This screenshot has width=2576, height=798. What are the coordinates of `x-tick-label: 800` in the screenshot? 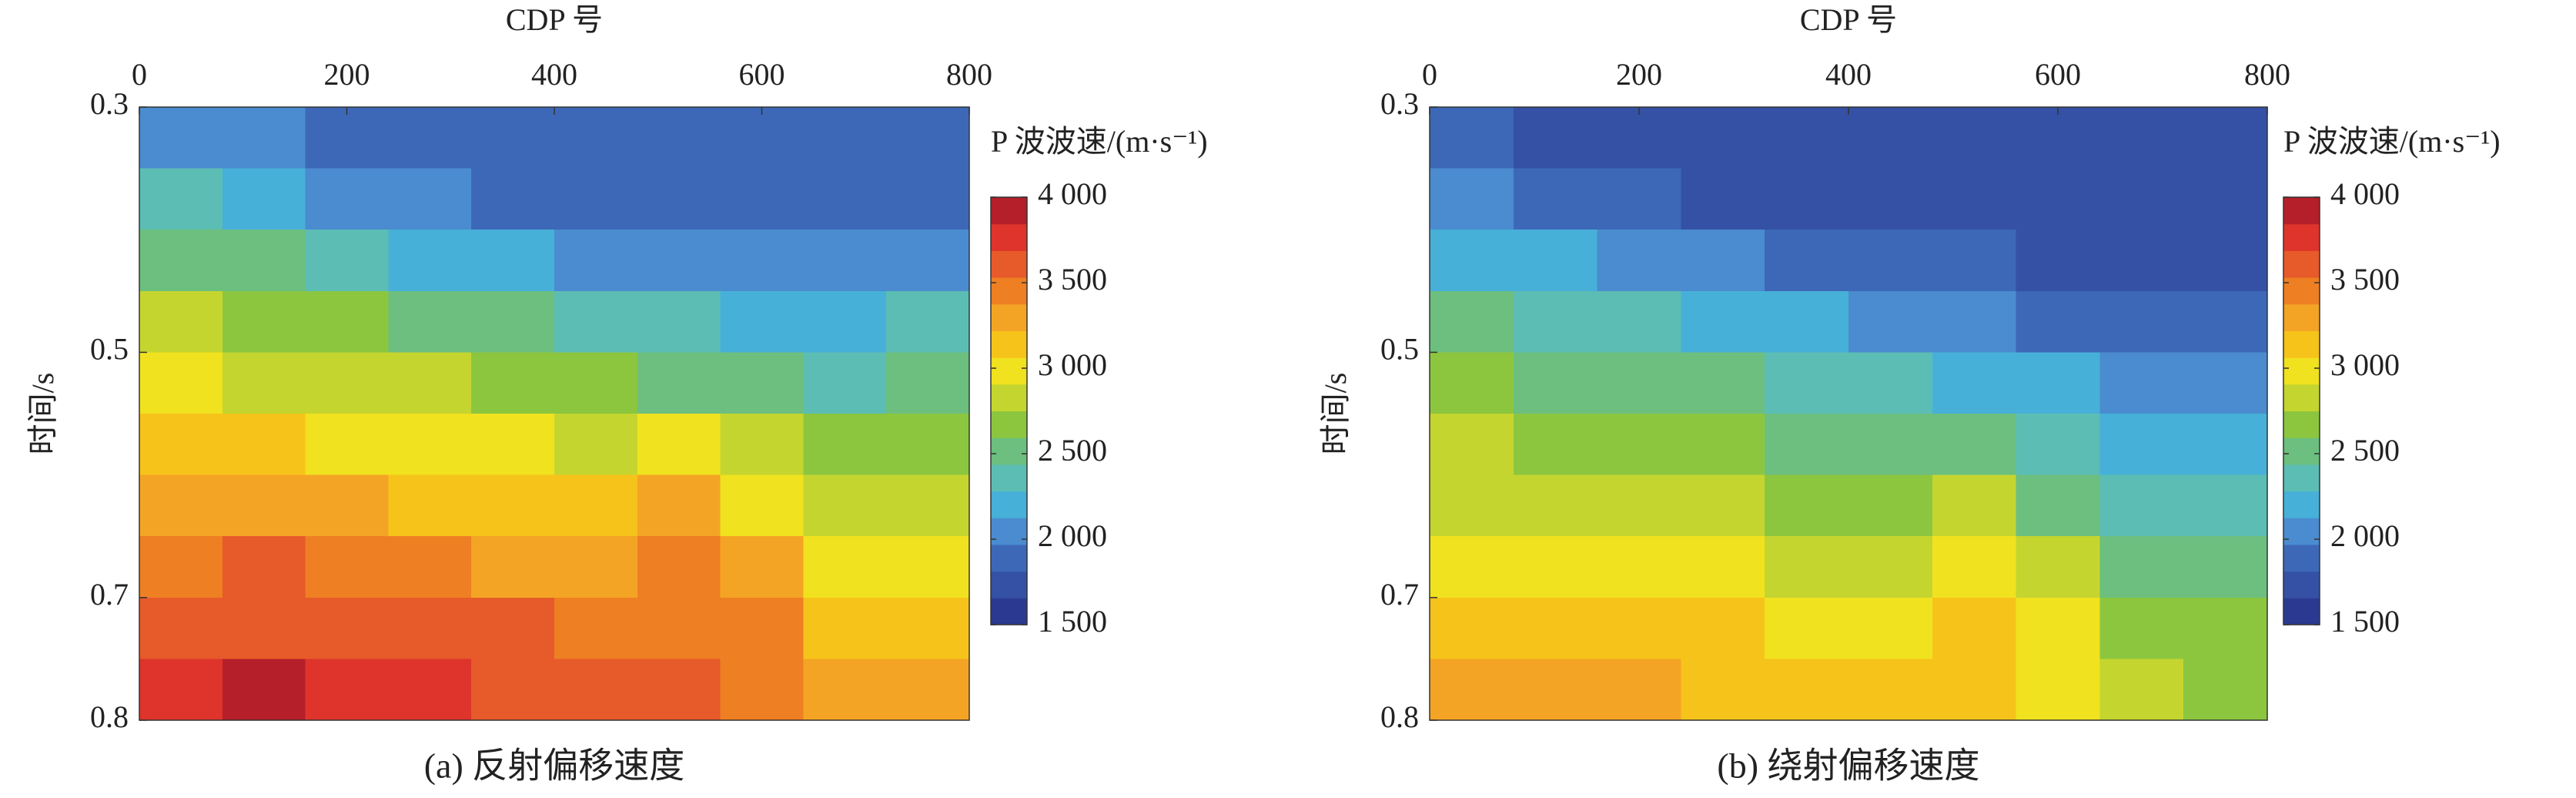 It's located at (2267, 74).